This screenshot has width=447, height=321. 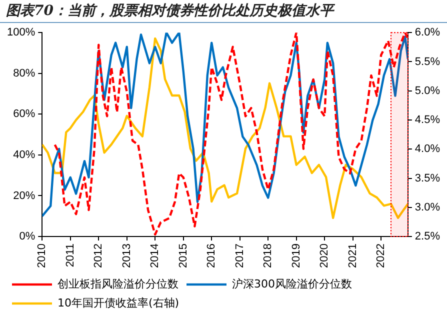 I want to click on y2-tick-label: 3.0%, so click(x=427, y=207).